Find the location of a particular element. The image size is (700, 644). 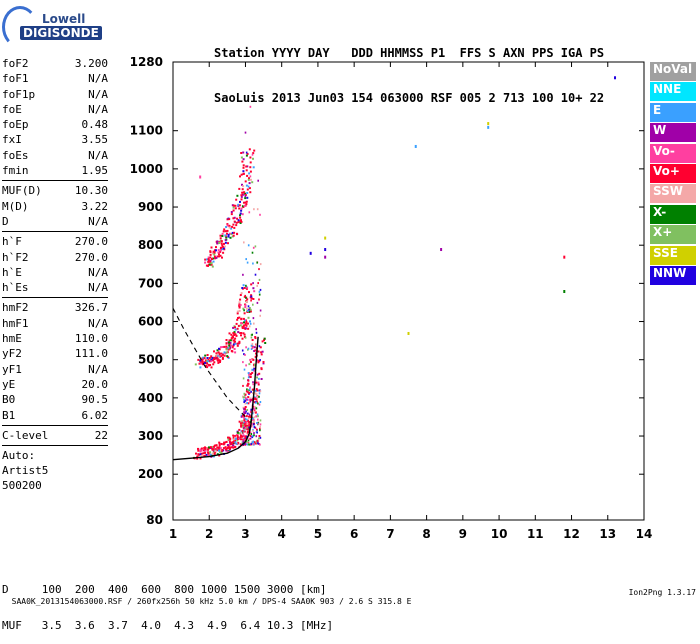

param-name: h`E is located at coordinates (12, 272).